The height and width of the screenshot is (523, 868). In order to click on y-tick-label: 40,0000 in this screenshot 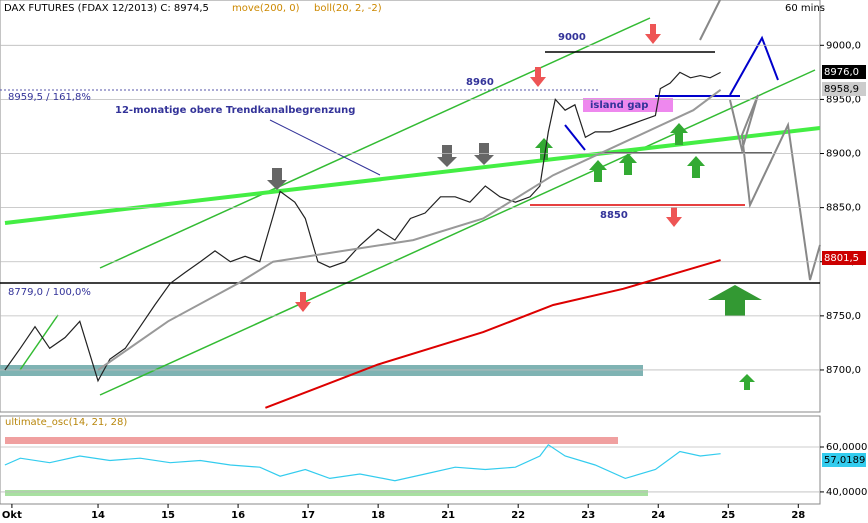, I will do `click(846, 492)`.